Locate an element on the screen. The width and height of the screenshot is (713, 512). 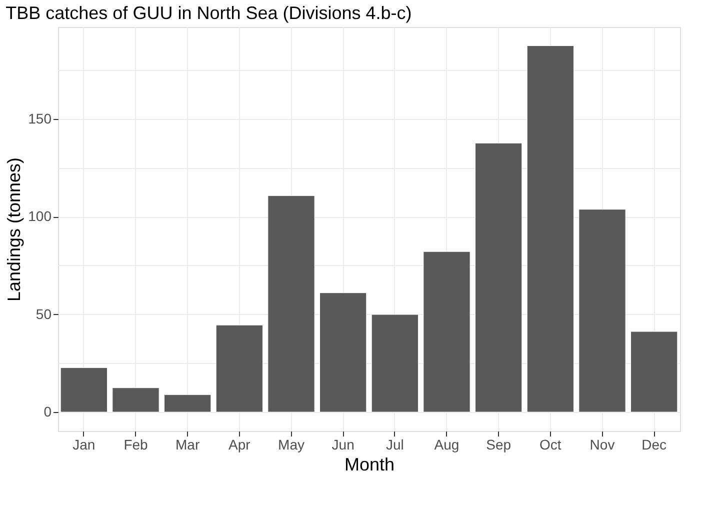
chart-title: TBB catches of GUU in North Sea (Divisions 4.b-c) is located at coordinates (209, 13).